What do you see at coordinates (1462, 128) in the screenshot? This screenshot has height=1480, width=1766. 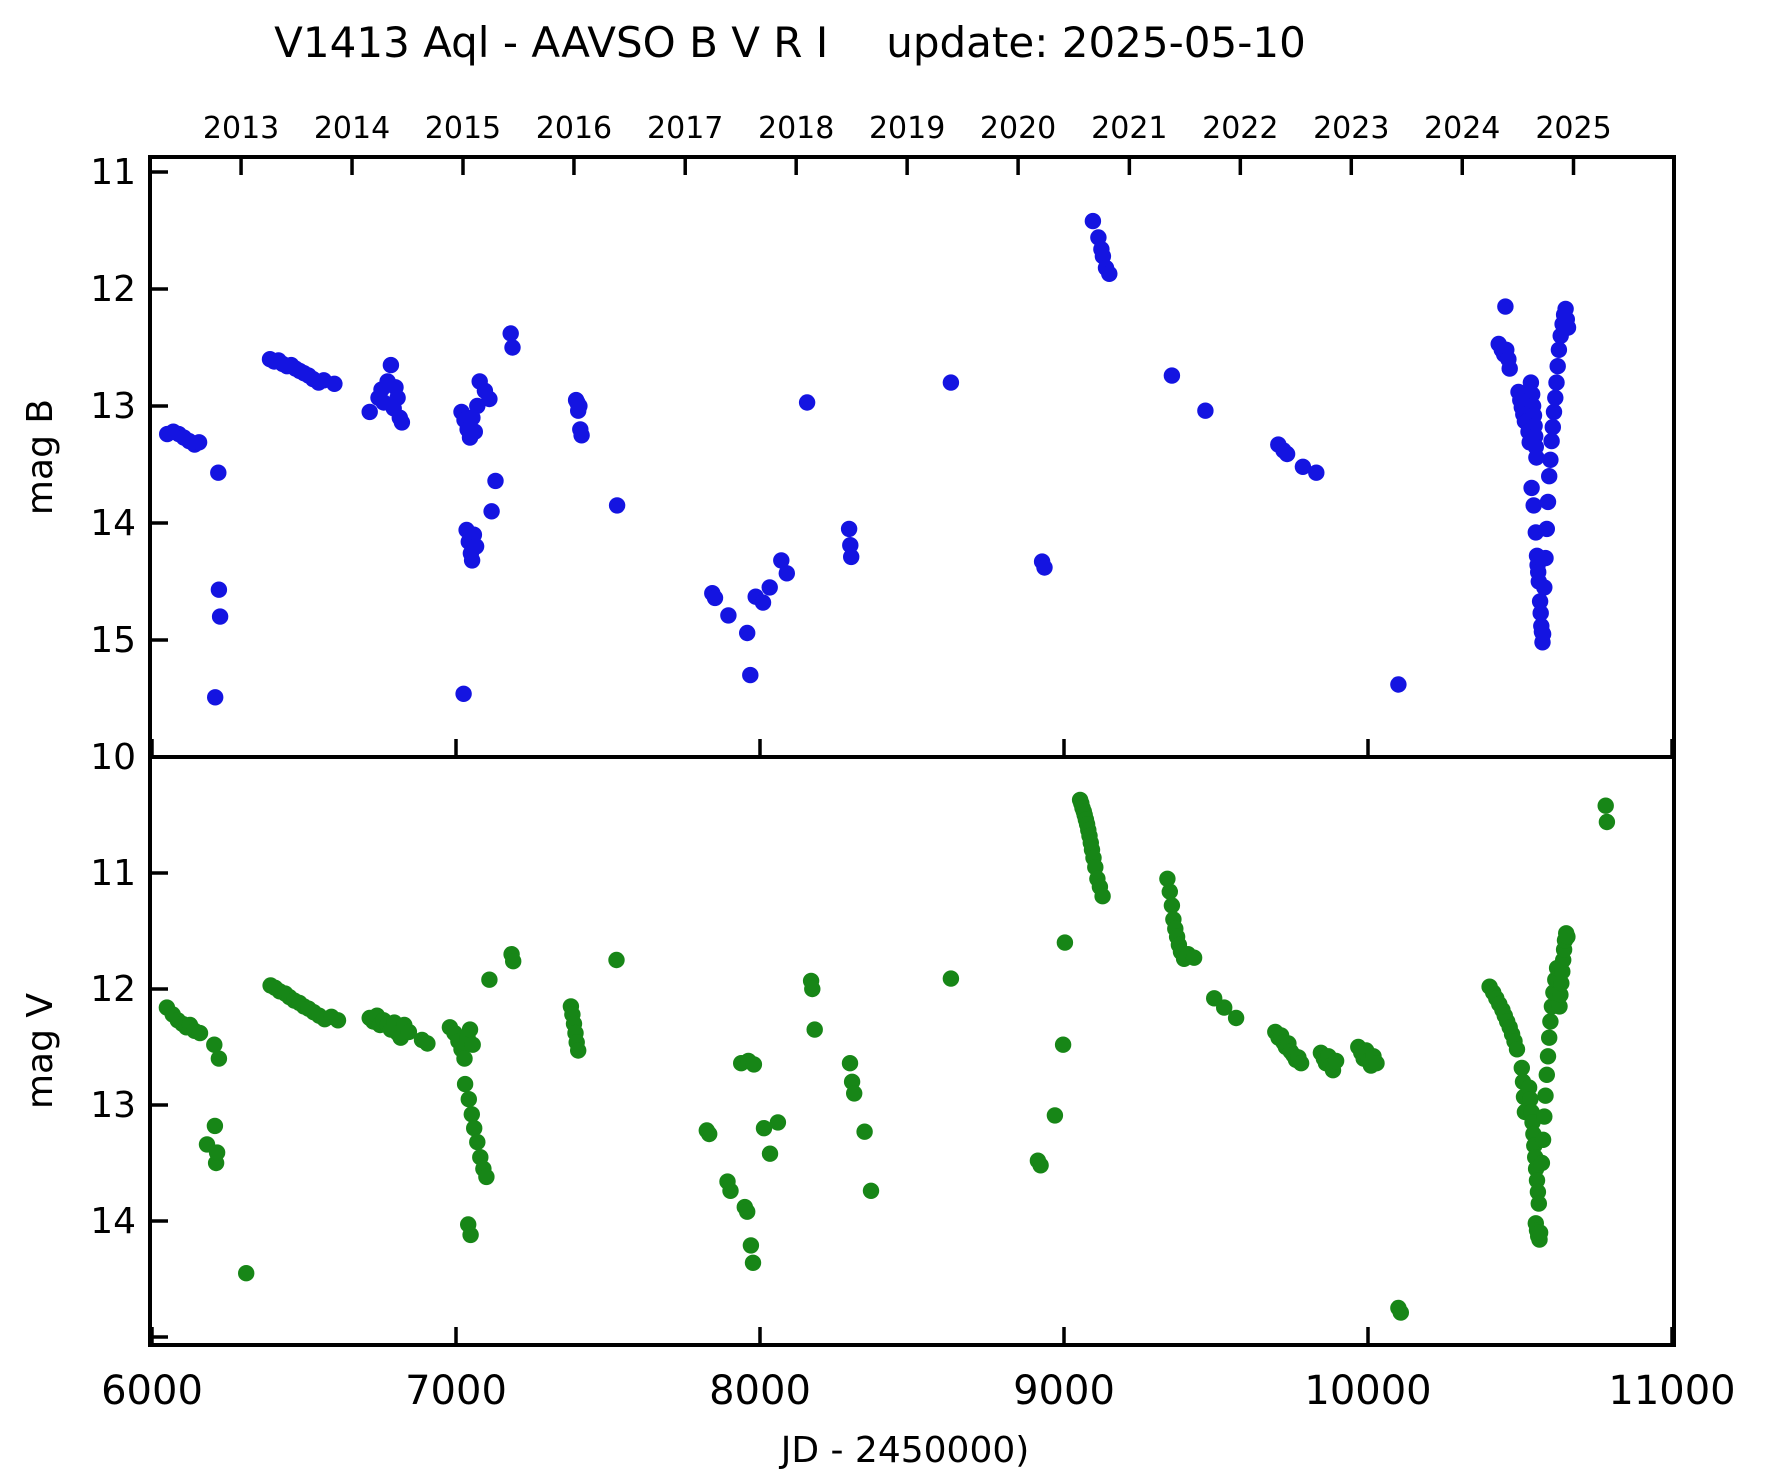 I see `svg-text: 2024` at bounding box center [1462, 128].